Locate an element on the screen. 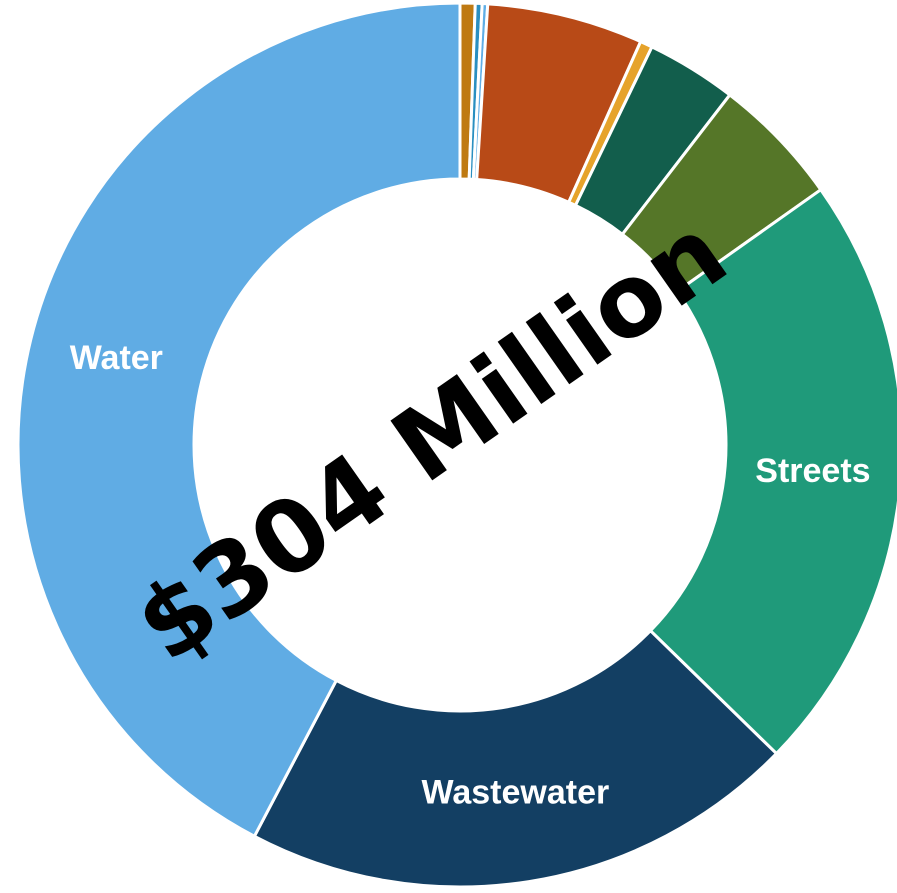 The height and width of the screenshot is (893, 897). slice-label-water: Water is located at coordinates (116, 358).